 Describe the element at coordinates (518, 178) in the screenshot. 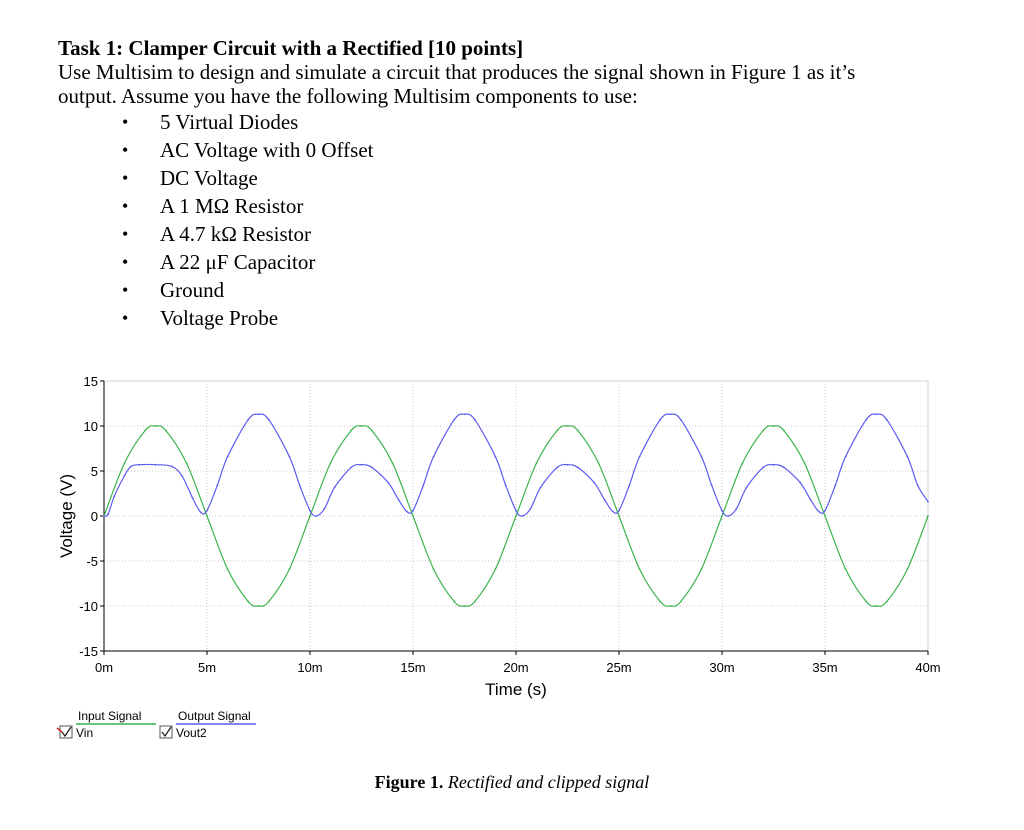

I see `component-item: • DC Voltage` at that location.